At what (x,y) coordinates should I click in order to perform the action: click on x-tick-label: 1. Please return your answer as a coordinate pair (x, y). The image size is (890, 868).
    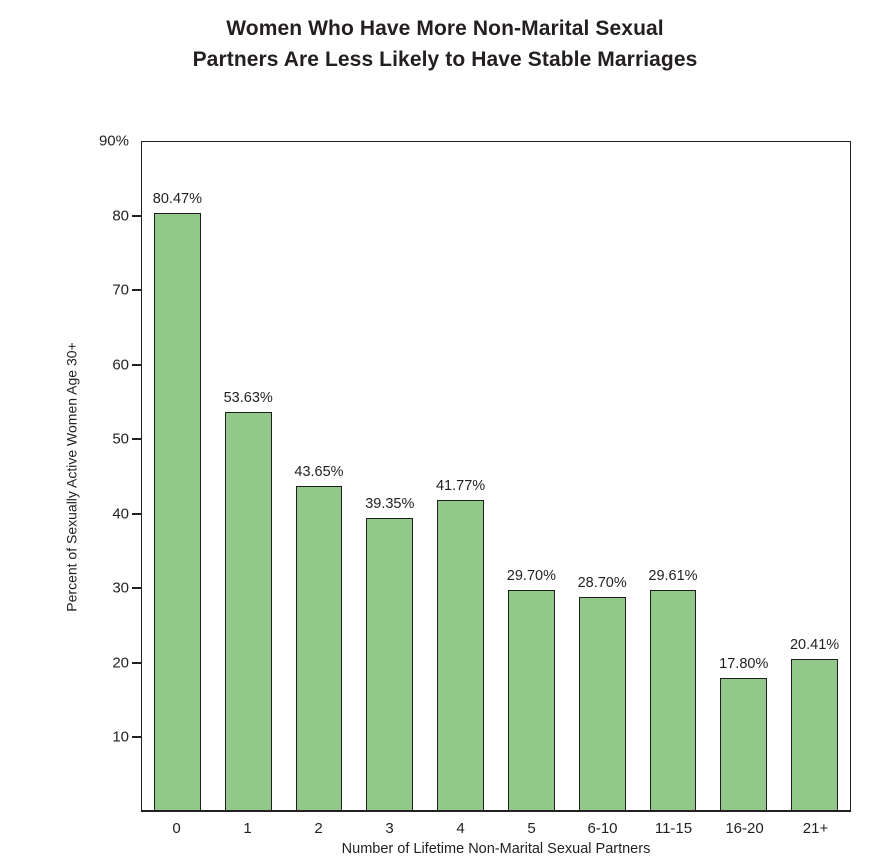
    Looking at the image, I should click on (247, 828).